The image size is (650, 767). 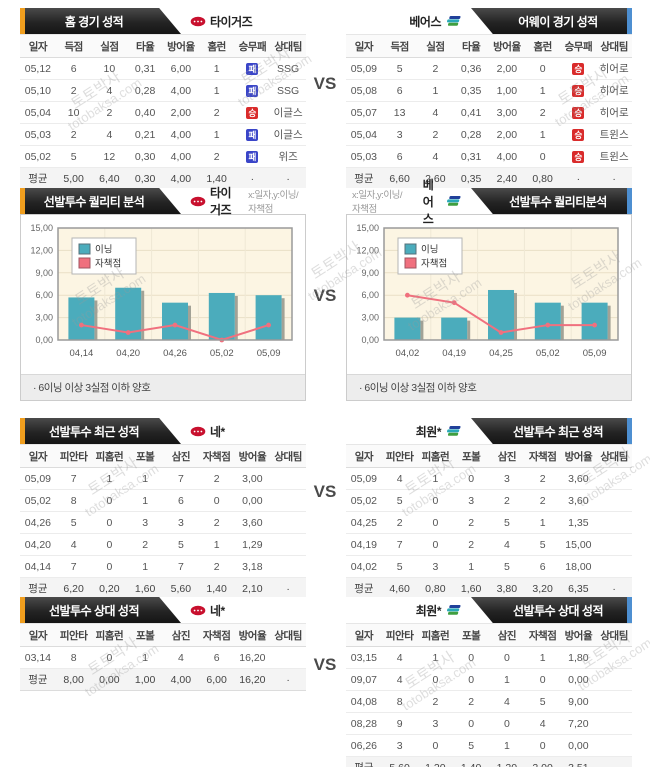 What do you see at coordinates (489, 387) in the screenshot?
I see `chart-note: · 6이닝 이상 3실점 이하 양호` at bounding box center [489, 387].